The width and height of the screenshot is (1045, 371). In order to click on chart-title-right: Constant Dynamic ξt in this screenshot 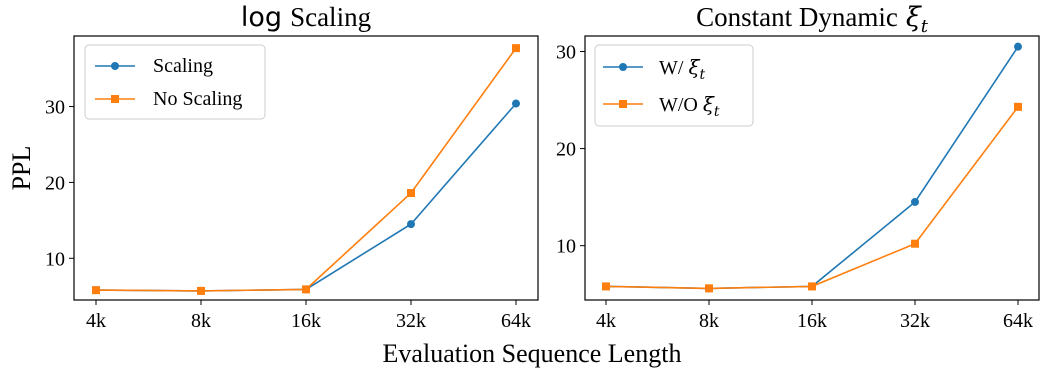, I will do `click(812, 19)`.